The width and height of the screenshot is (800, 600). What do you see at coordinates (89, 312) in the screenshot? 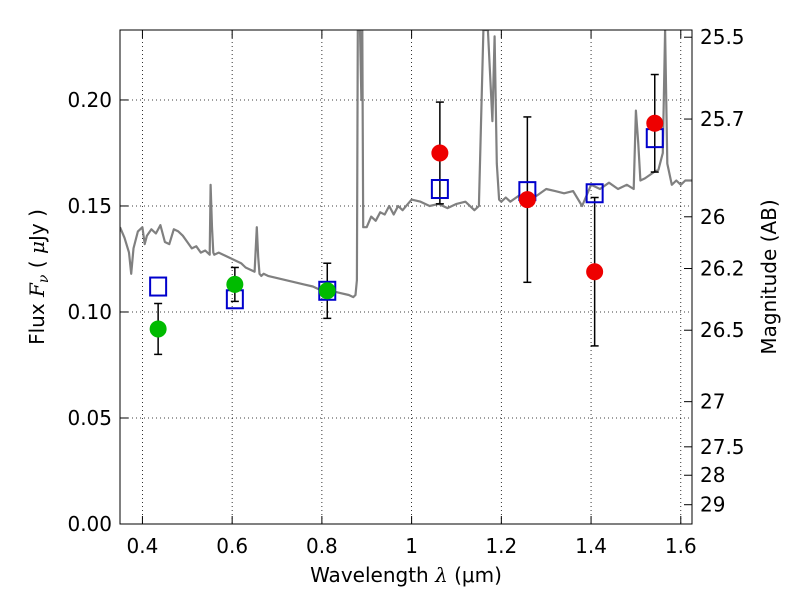
I see `y-tick-label: 0.10` at bounding box center [89, 312].